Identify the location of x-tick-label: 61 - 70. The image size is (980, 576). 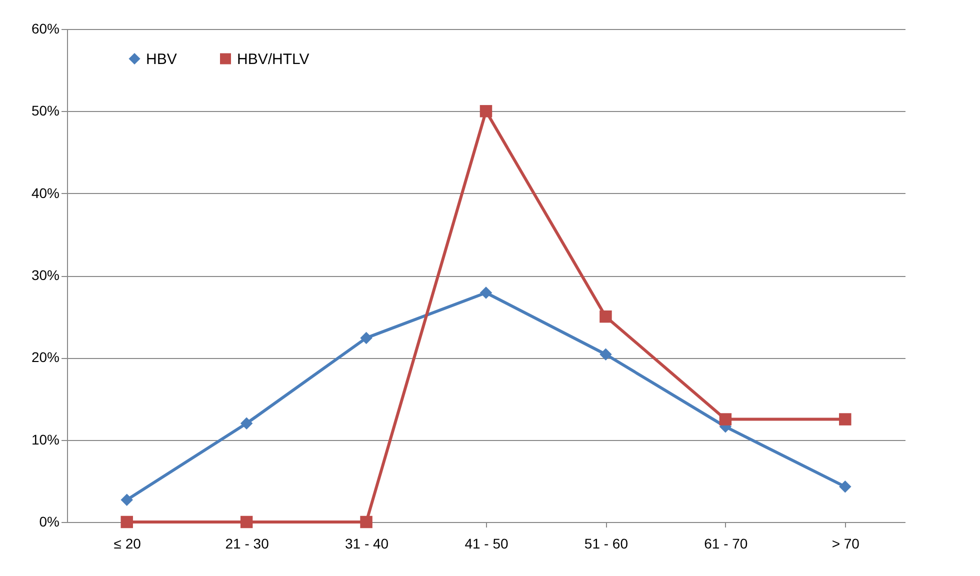
(726, 544).